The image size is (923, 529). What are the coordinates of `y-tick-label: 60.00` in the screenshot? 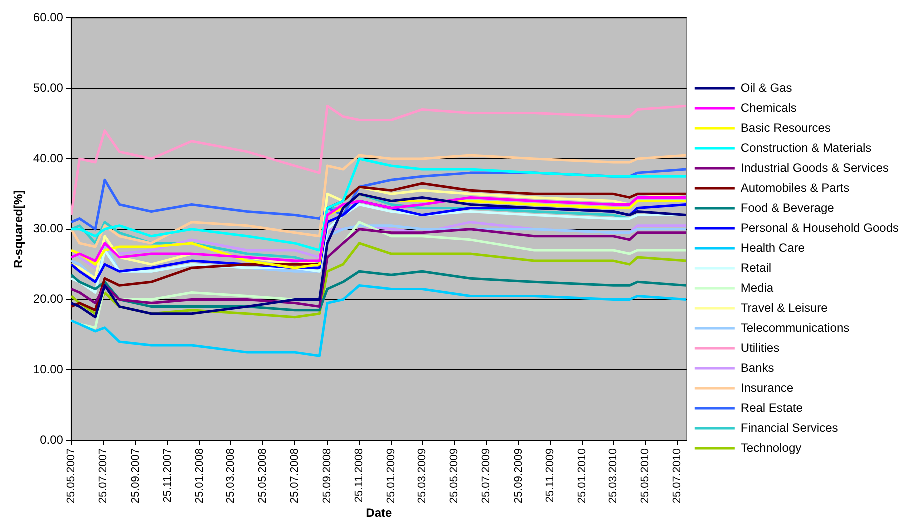 It's located at (48, 17).